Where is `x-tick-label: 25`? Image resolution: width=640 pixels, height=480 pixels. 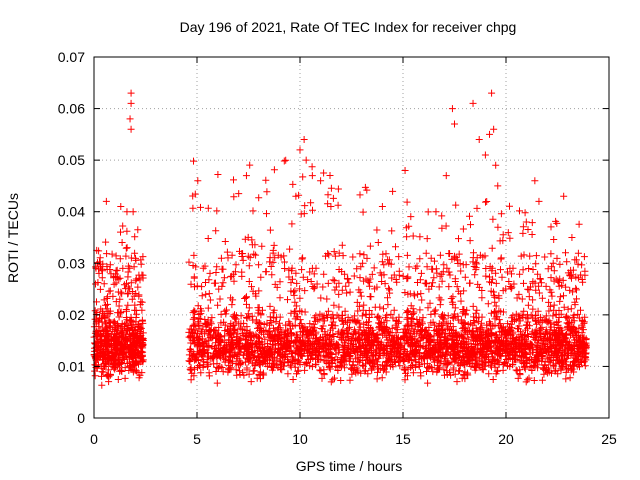
x-tick-label: 25 is located at coordinates (609, 439).